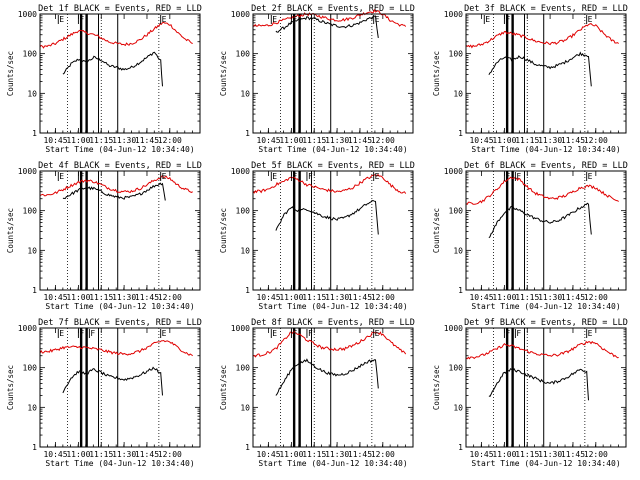 This screenshot has height=480, width=640. What do you see at coordinates (120, 323) in the screenshot?
I see `panel-title: Det 7f BLACK = Events, RED = LLD` at bounding box center [120, 323].